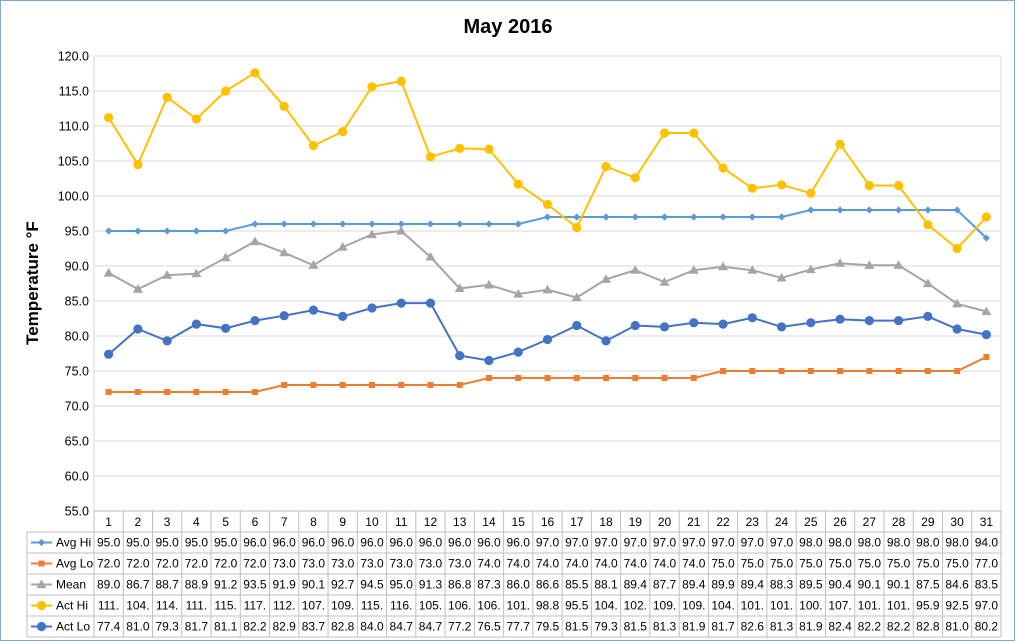 This screenshot has width=1017, height=643. What do you see at coordinates (73, 162) in the screenshot?
I see `y-tick-label: 105.0` at bounding box center [73, 162].